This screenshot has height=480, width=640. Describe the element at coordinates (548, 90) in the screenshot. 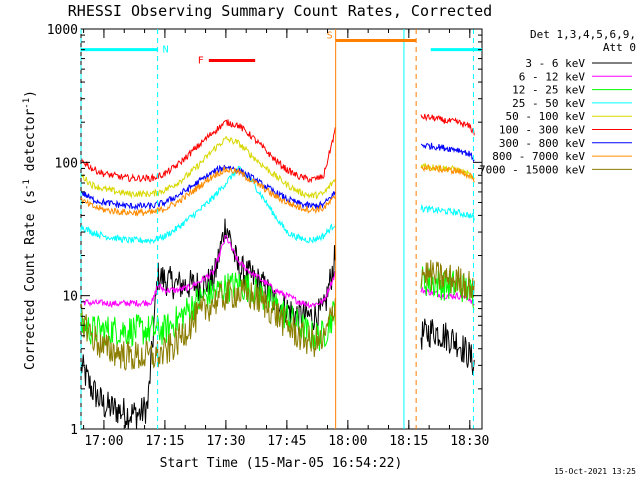

I see `legend-label: 12 - 25 keV` at that location.